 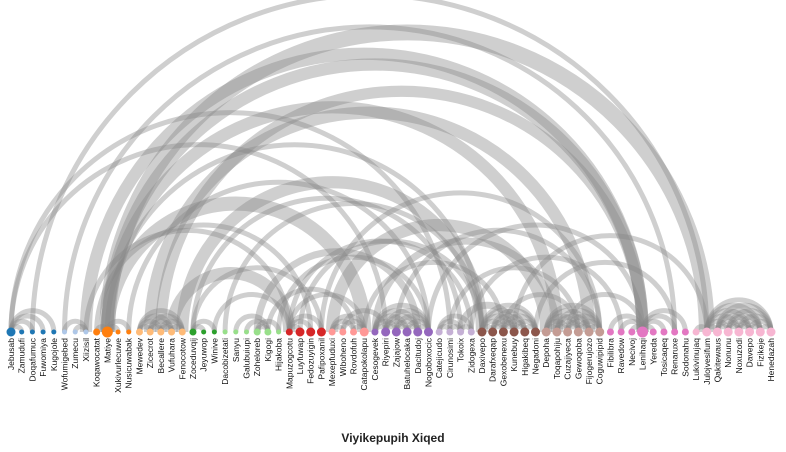 What do you see at coordinates (578, 358) in the screenshot?
I see `node-label-Gewoqoba: Gewoqoba` at bounding box center [578, 358].